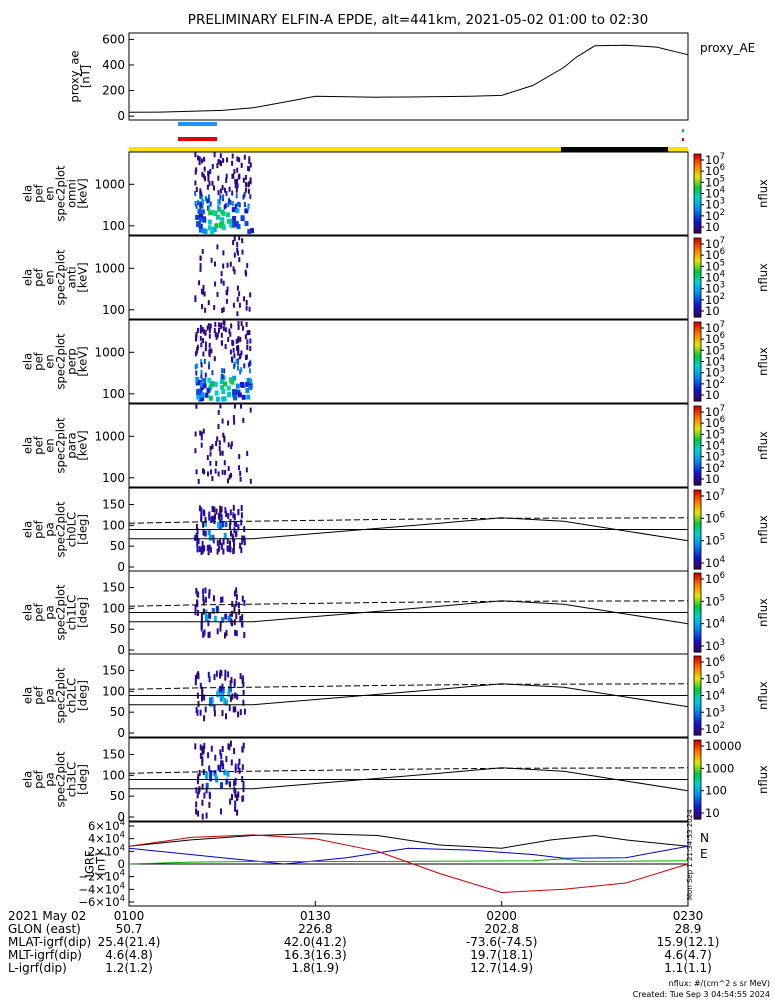 The height and width of the screenshot is (1000, 775). I want to click on colorbar-ch3LC: 10 100 1000 10000 nflux, so click(731, 779).